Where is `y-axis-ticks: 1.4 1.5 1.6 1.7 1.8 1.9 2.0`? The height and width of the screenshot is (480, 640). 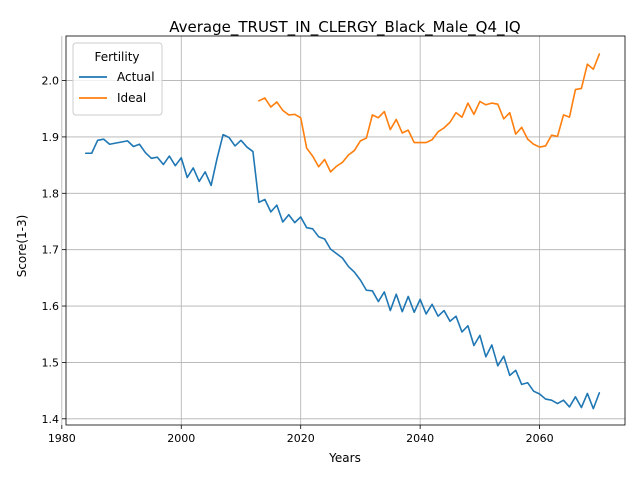 y-axis-ticks: 1.4 1.5 1.6 1.7 1.8 1.9 2.0 is located at coordinates (54, 250).